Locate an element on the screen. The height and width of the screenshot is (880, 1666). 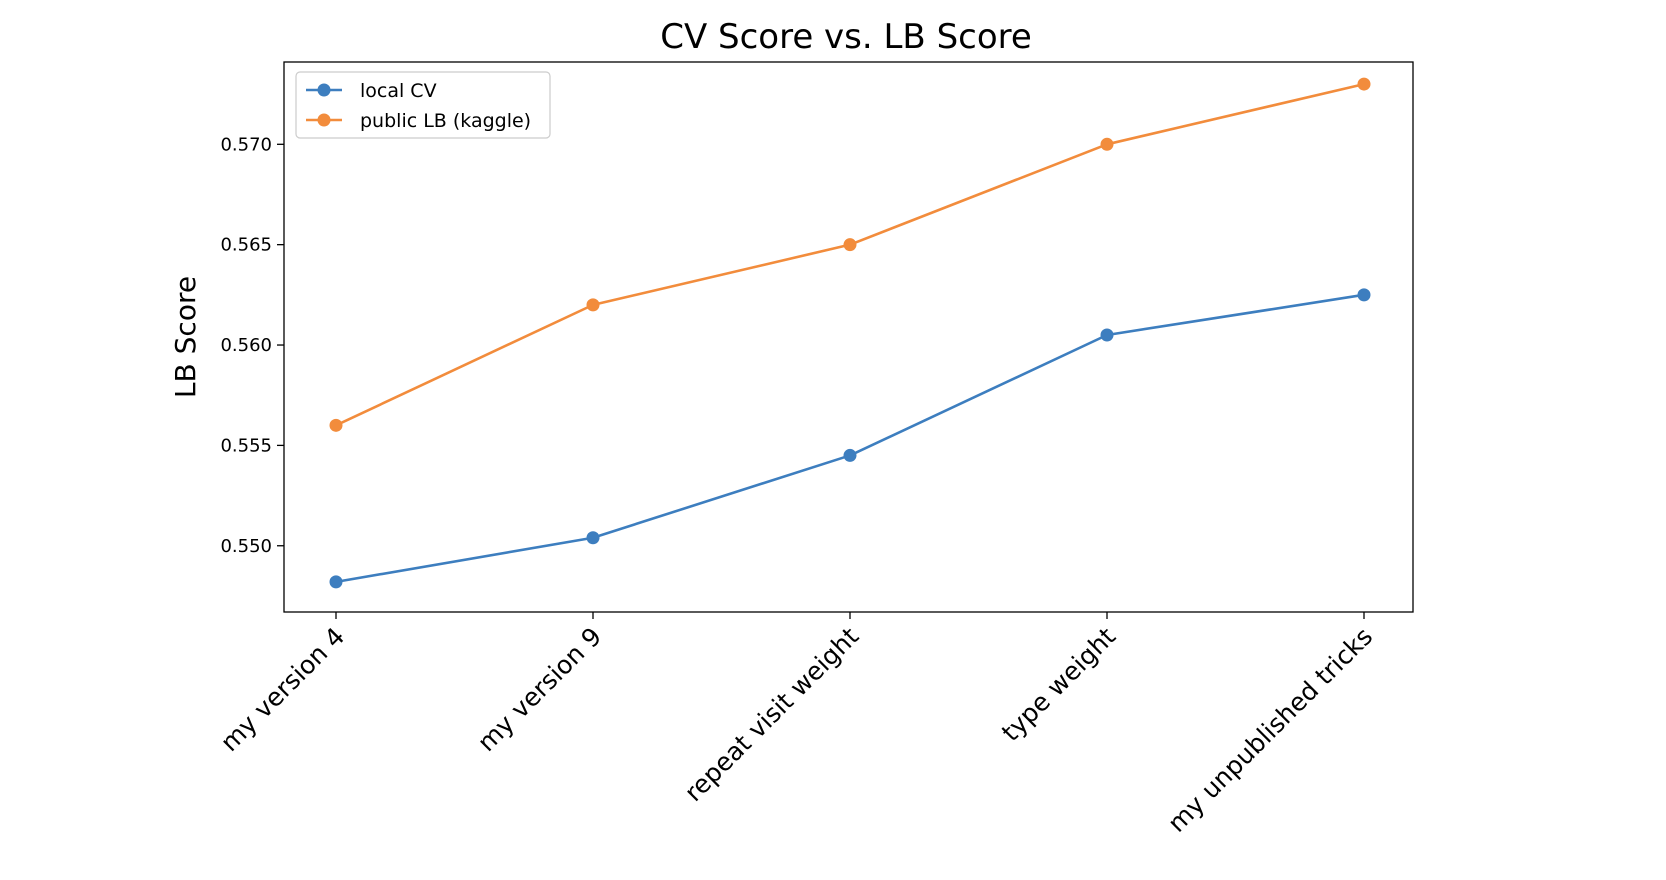
x-tick-label: type weight is located at coordinates (1058, 684).